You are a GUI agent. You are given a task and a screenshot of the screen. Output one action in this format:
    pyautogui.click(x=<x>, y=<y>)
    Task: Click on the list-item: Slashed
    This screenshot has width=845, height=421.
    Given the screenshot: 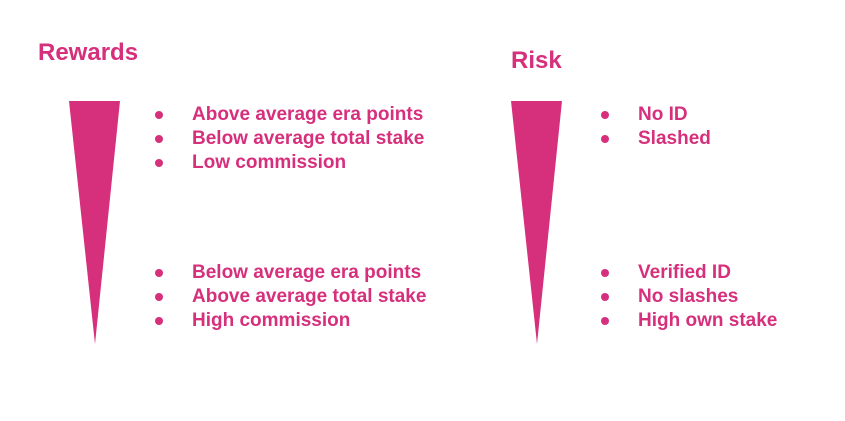 What is the action you would take?
    pyautogui.click(x=656, y=139)
    